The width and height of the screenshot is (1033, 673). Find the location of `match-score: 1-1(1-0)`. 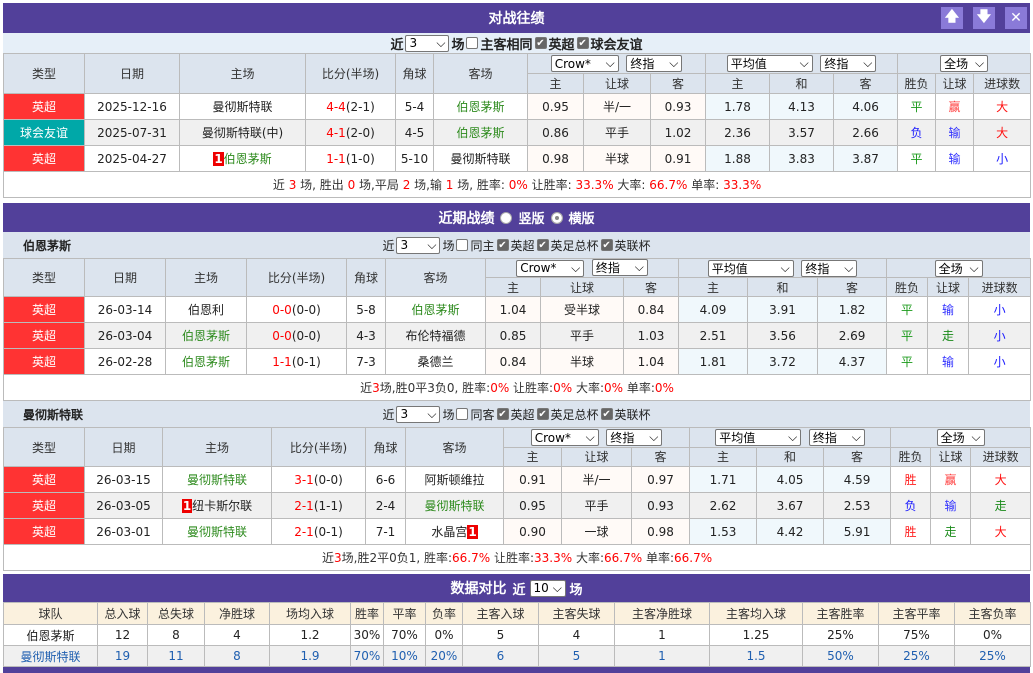

match-score: 1-1(1-0) is located at coordinates (350, 158).